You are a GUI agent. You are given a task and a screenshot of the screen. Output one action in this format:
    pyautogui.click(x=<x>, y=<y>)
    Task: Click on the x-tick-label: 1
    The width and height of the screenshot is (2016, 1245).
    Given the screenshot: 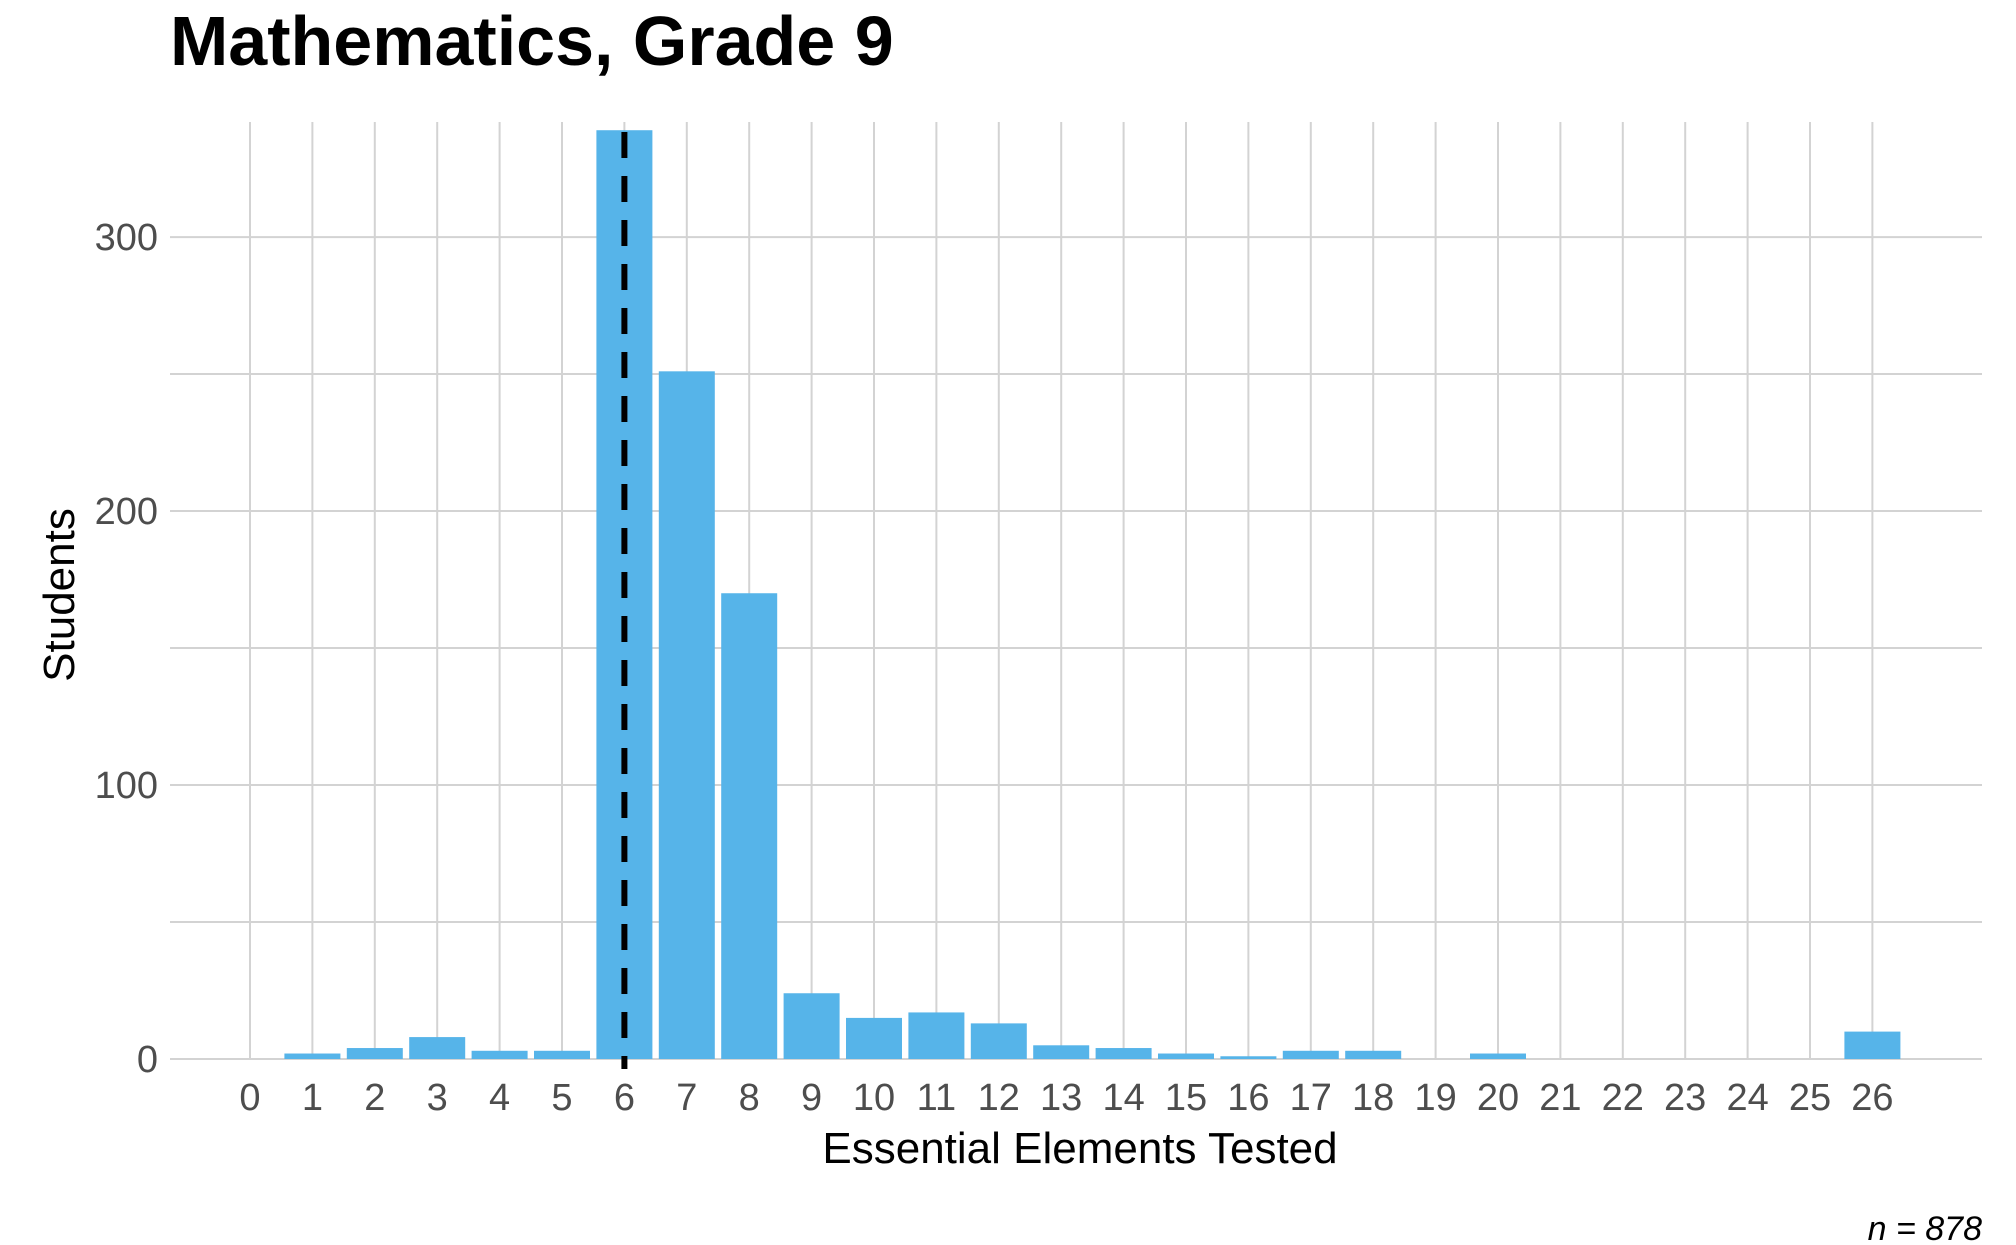 What is the action you would take?
    pyautogui.click(x=312, y=1098)
    